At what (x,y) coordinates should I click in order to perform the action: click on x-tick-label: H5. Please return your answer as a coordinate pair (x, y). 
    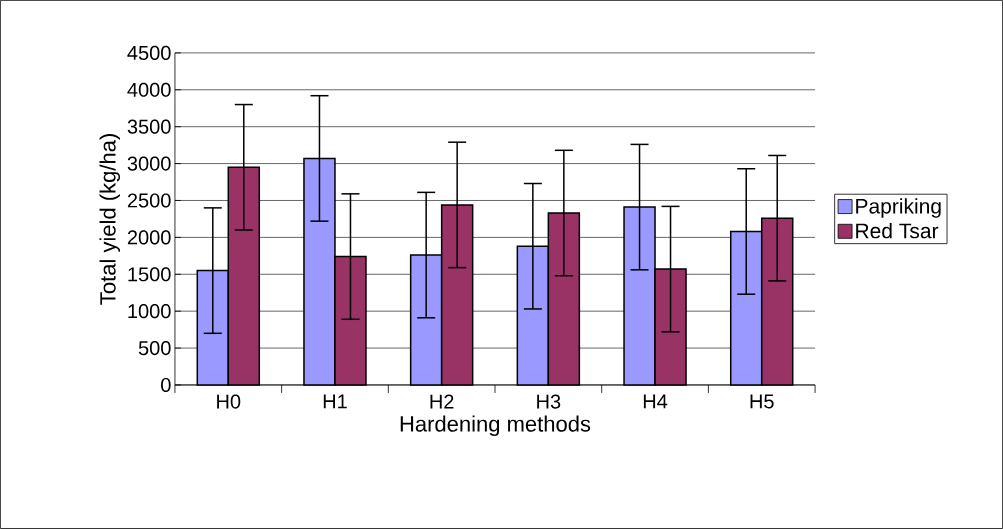
    Looking at the image, I should click on (762, 401).